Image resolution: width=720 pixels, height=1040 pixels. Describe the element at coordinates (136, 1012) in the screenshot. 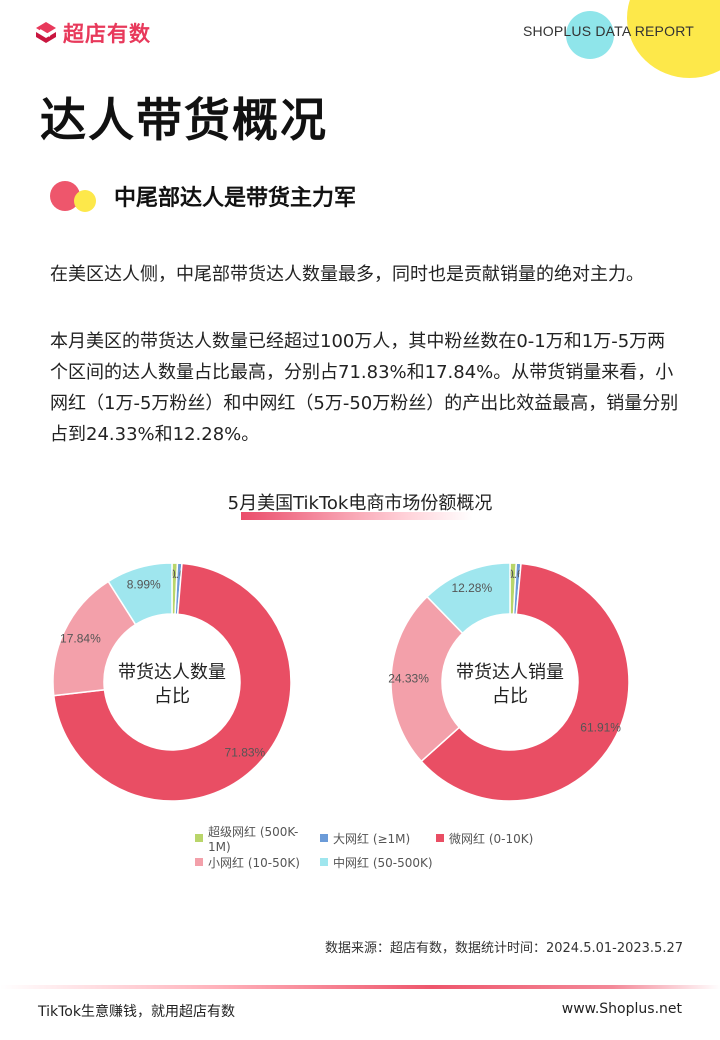

I see `footer-slogan: TikTok生意赚钱，就用超店有数` at that location.